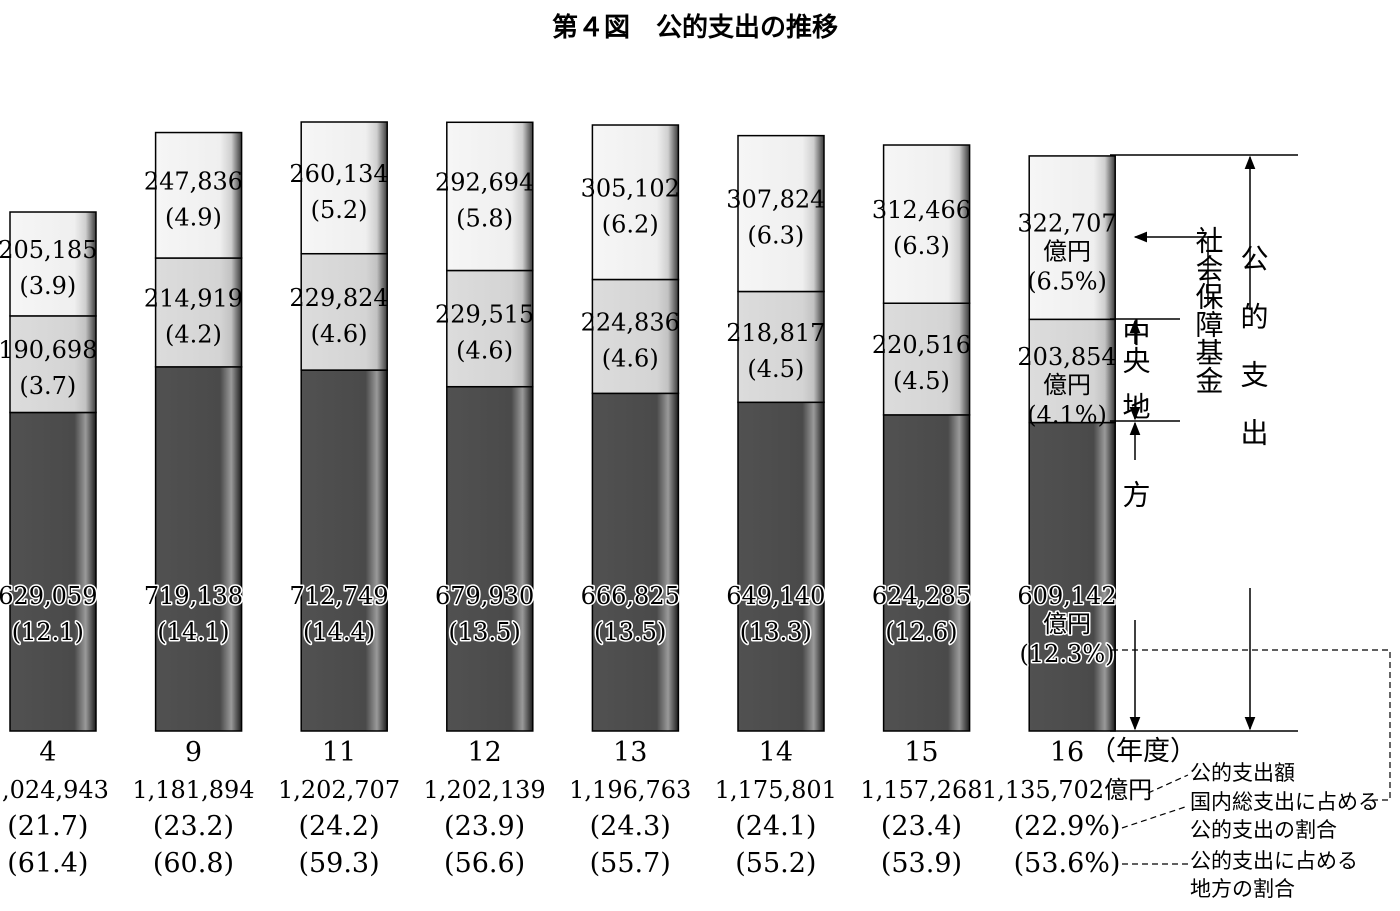  What do you see at coordinates (1135, 480) in the screenshot?
I see `local-label: 地方` at bounding box center [1135, 480].